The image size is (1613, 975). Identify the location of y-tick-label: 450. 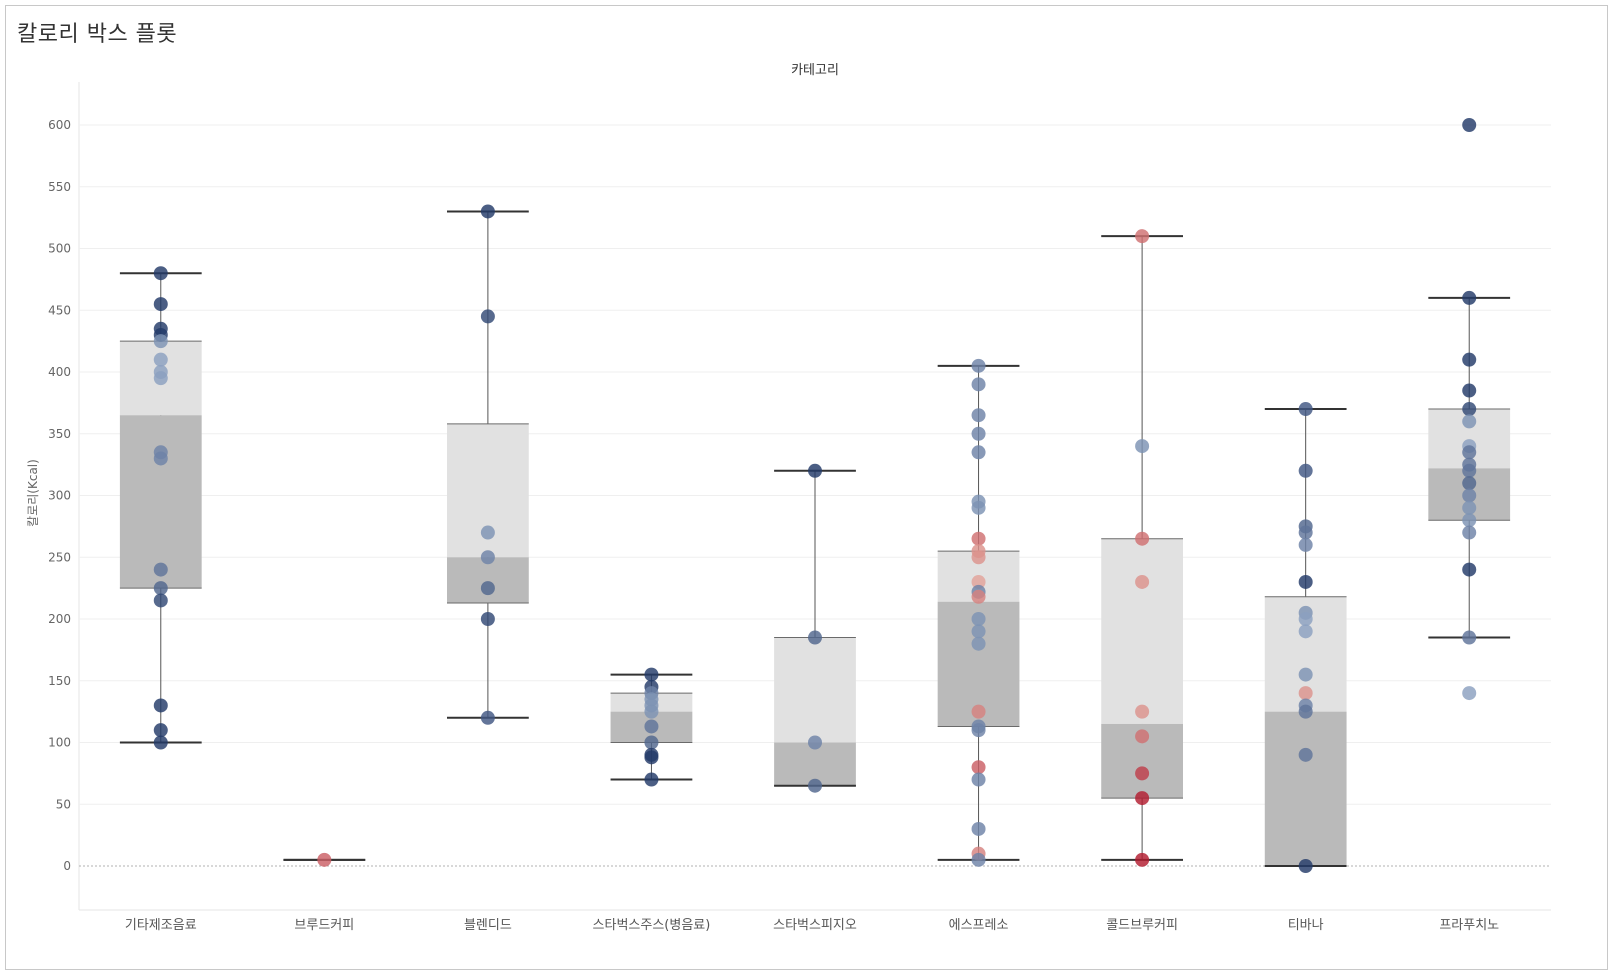
(59, 310).